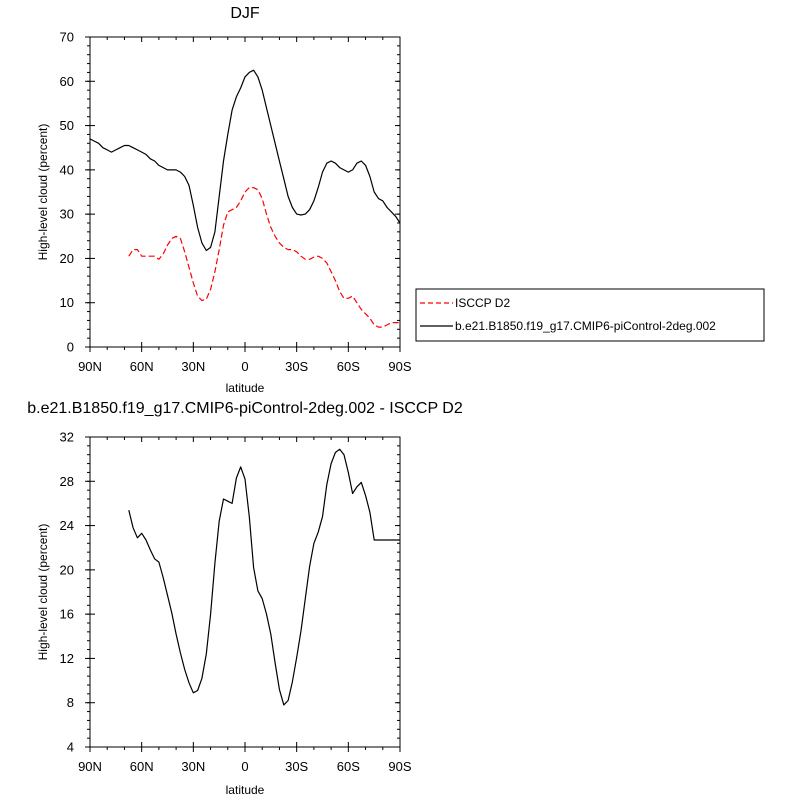  I want to click on chart-bottom-ytick-label: 24, so click(67, 525).